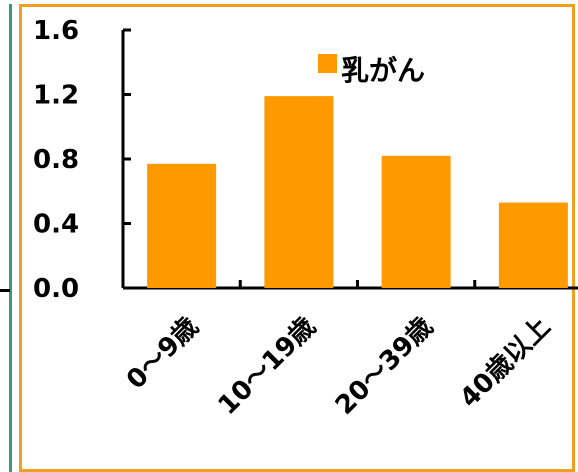  I want to click on legend-swatch, so click(327, 63).